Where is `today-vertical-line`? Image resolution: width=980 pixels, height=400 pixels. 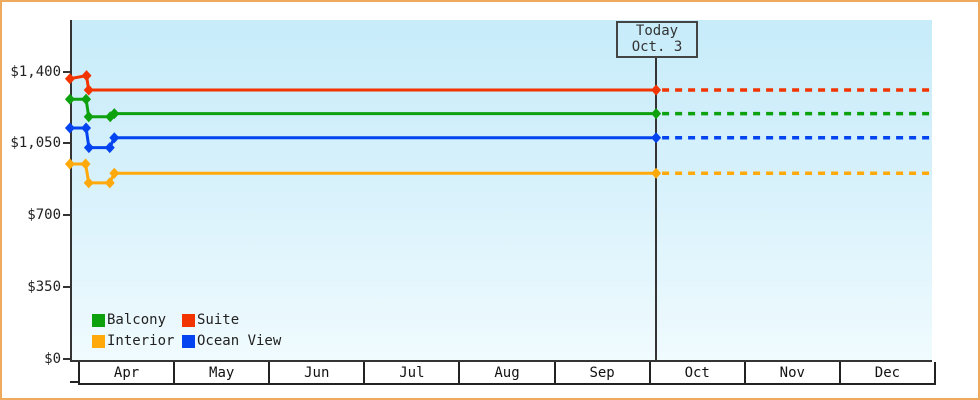
today-vertical-line is located at coordinates (656, 209).